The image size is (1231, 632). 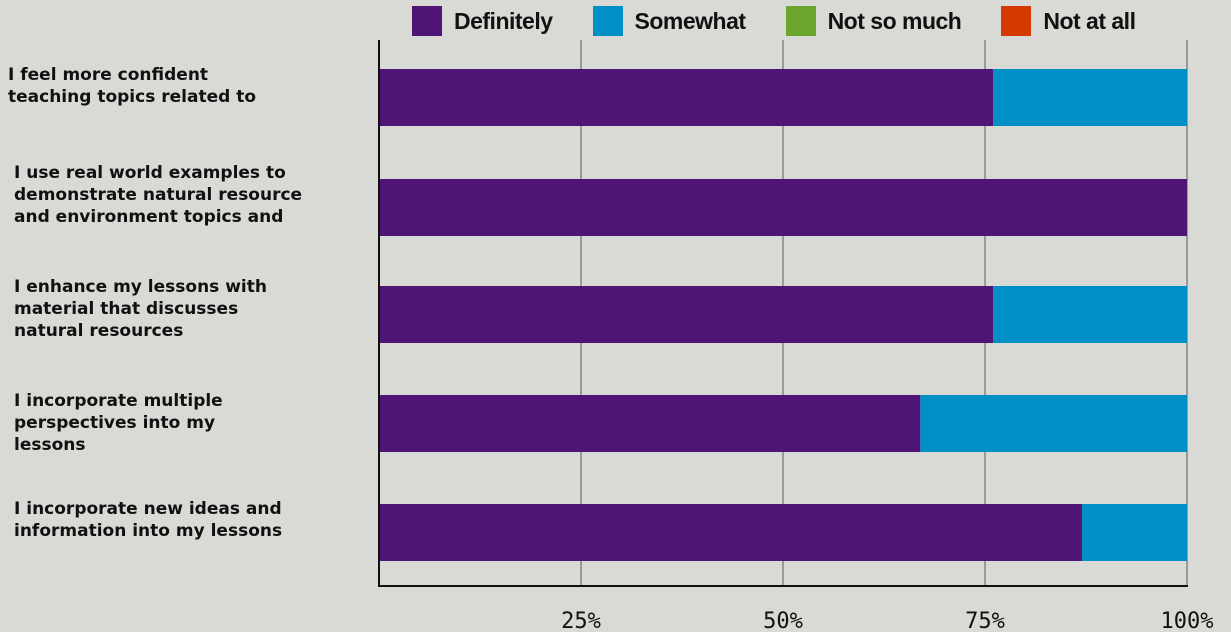 I want to click on legend-swatch-definitely, so click(x=427, y=21).